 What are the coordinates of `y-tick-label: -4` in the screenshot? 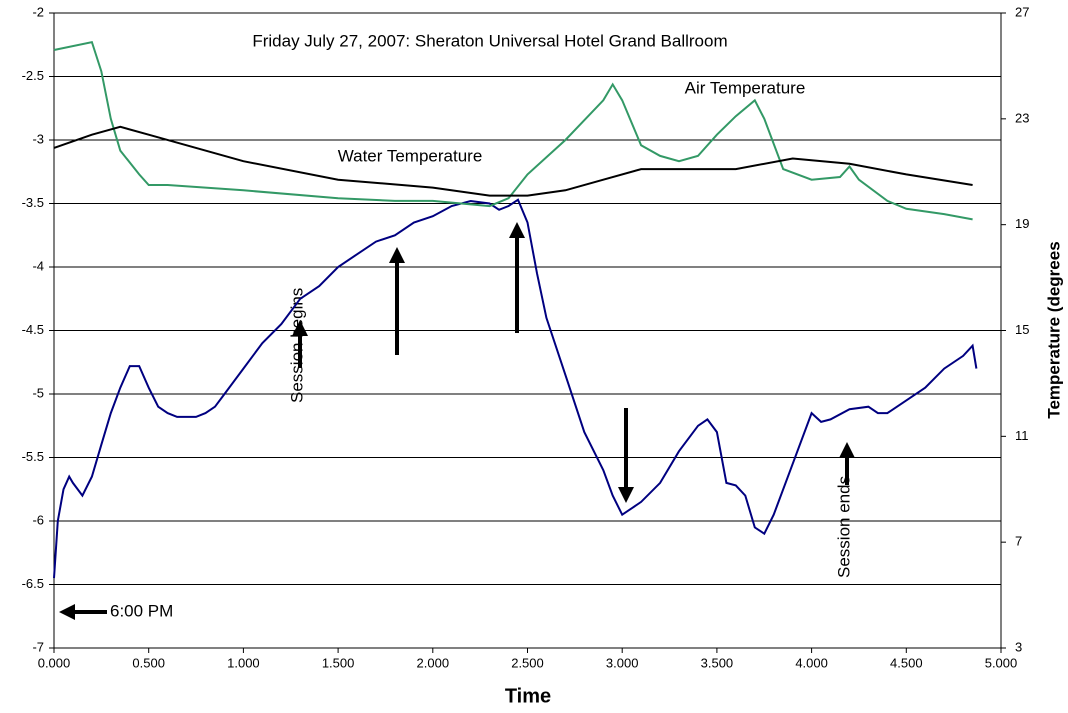 It's located at (38, 265).